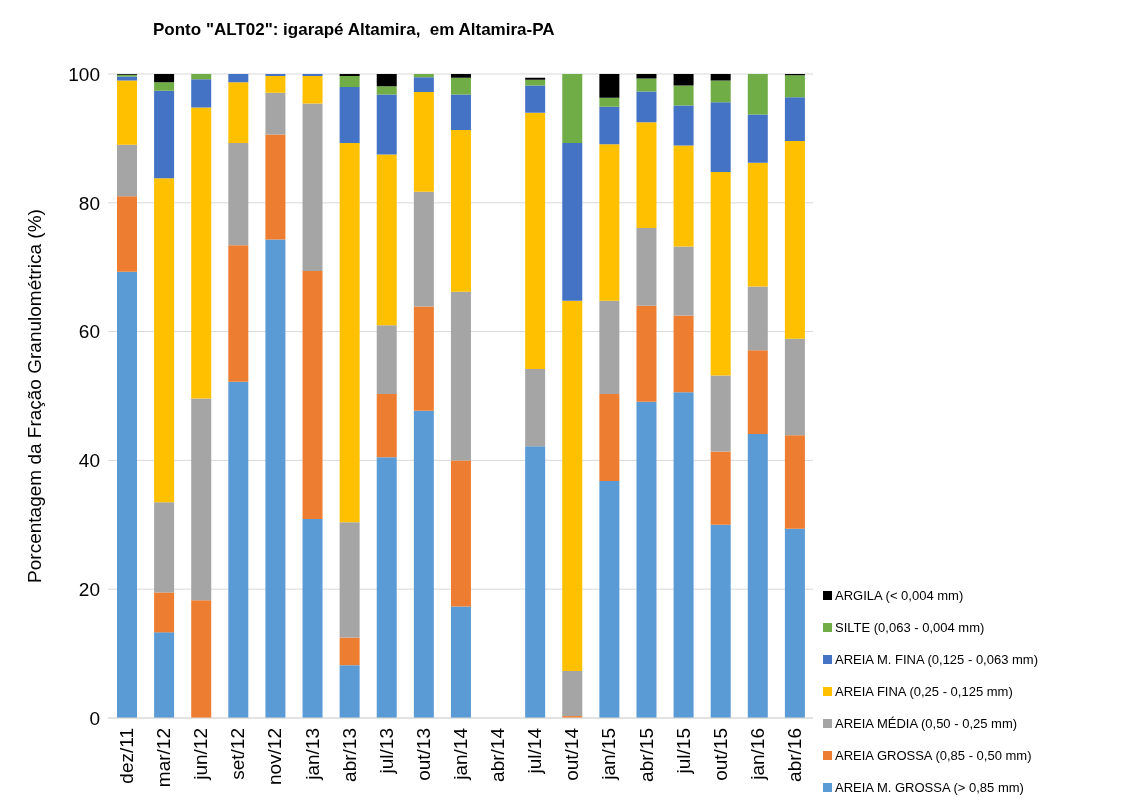 This screenshot has height=812, width=1127. Describe the element at coordinates (933, 755) in the screenshot. I see `legend-label: AREIA GROSSA (0,85 - 0,50 mm)` at that location.